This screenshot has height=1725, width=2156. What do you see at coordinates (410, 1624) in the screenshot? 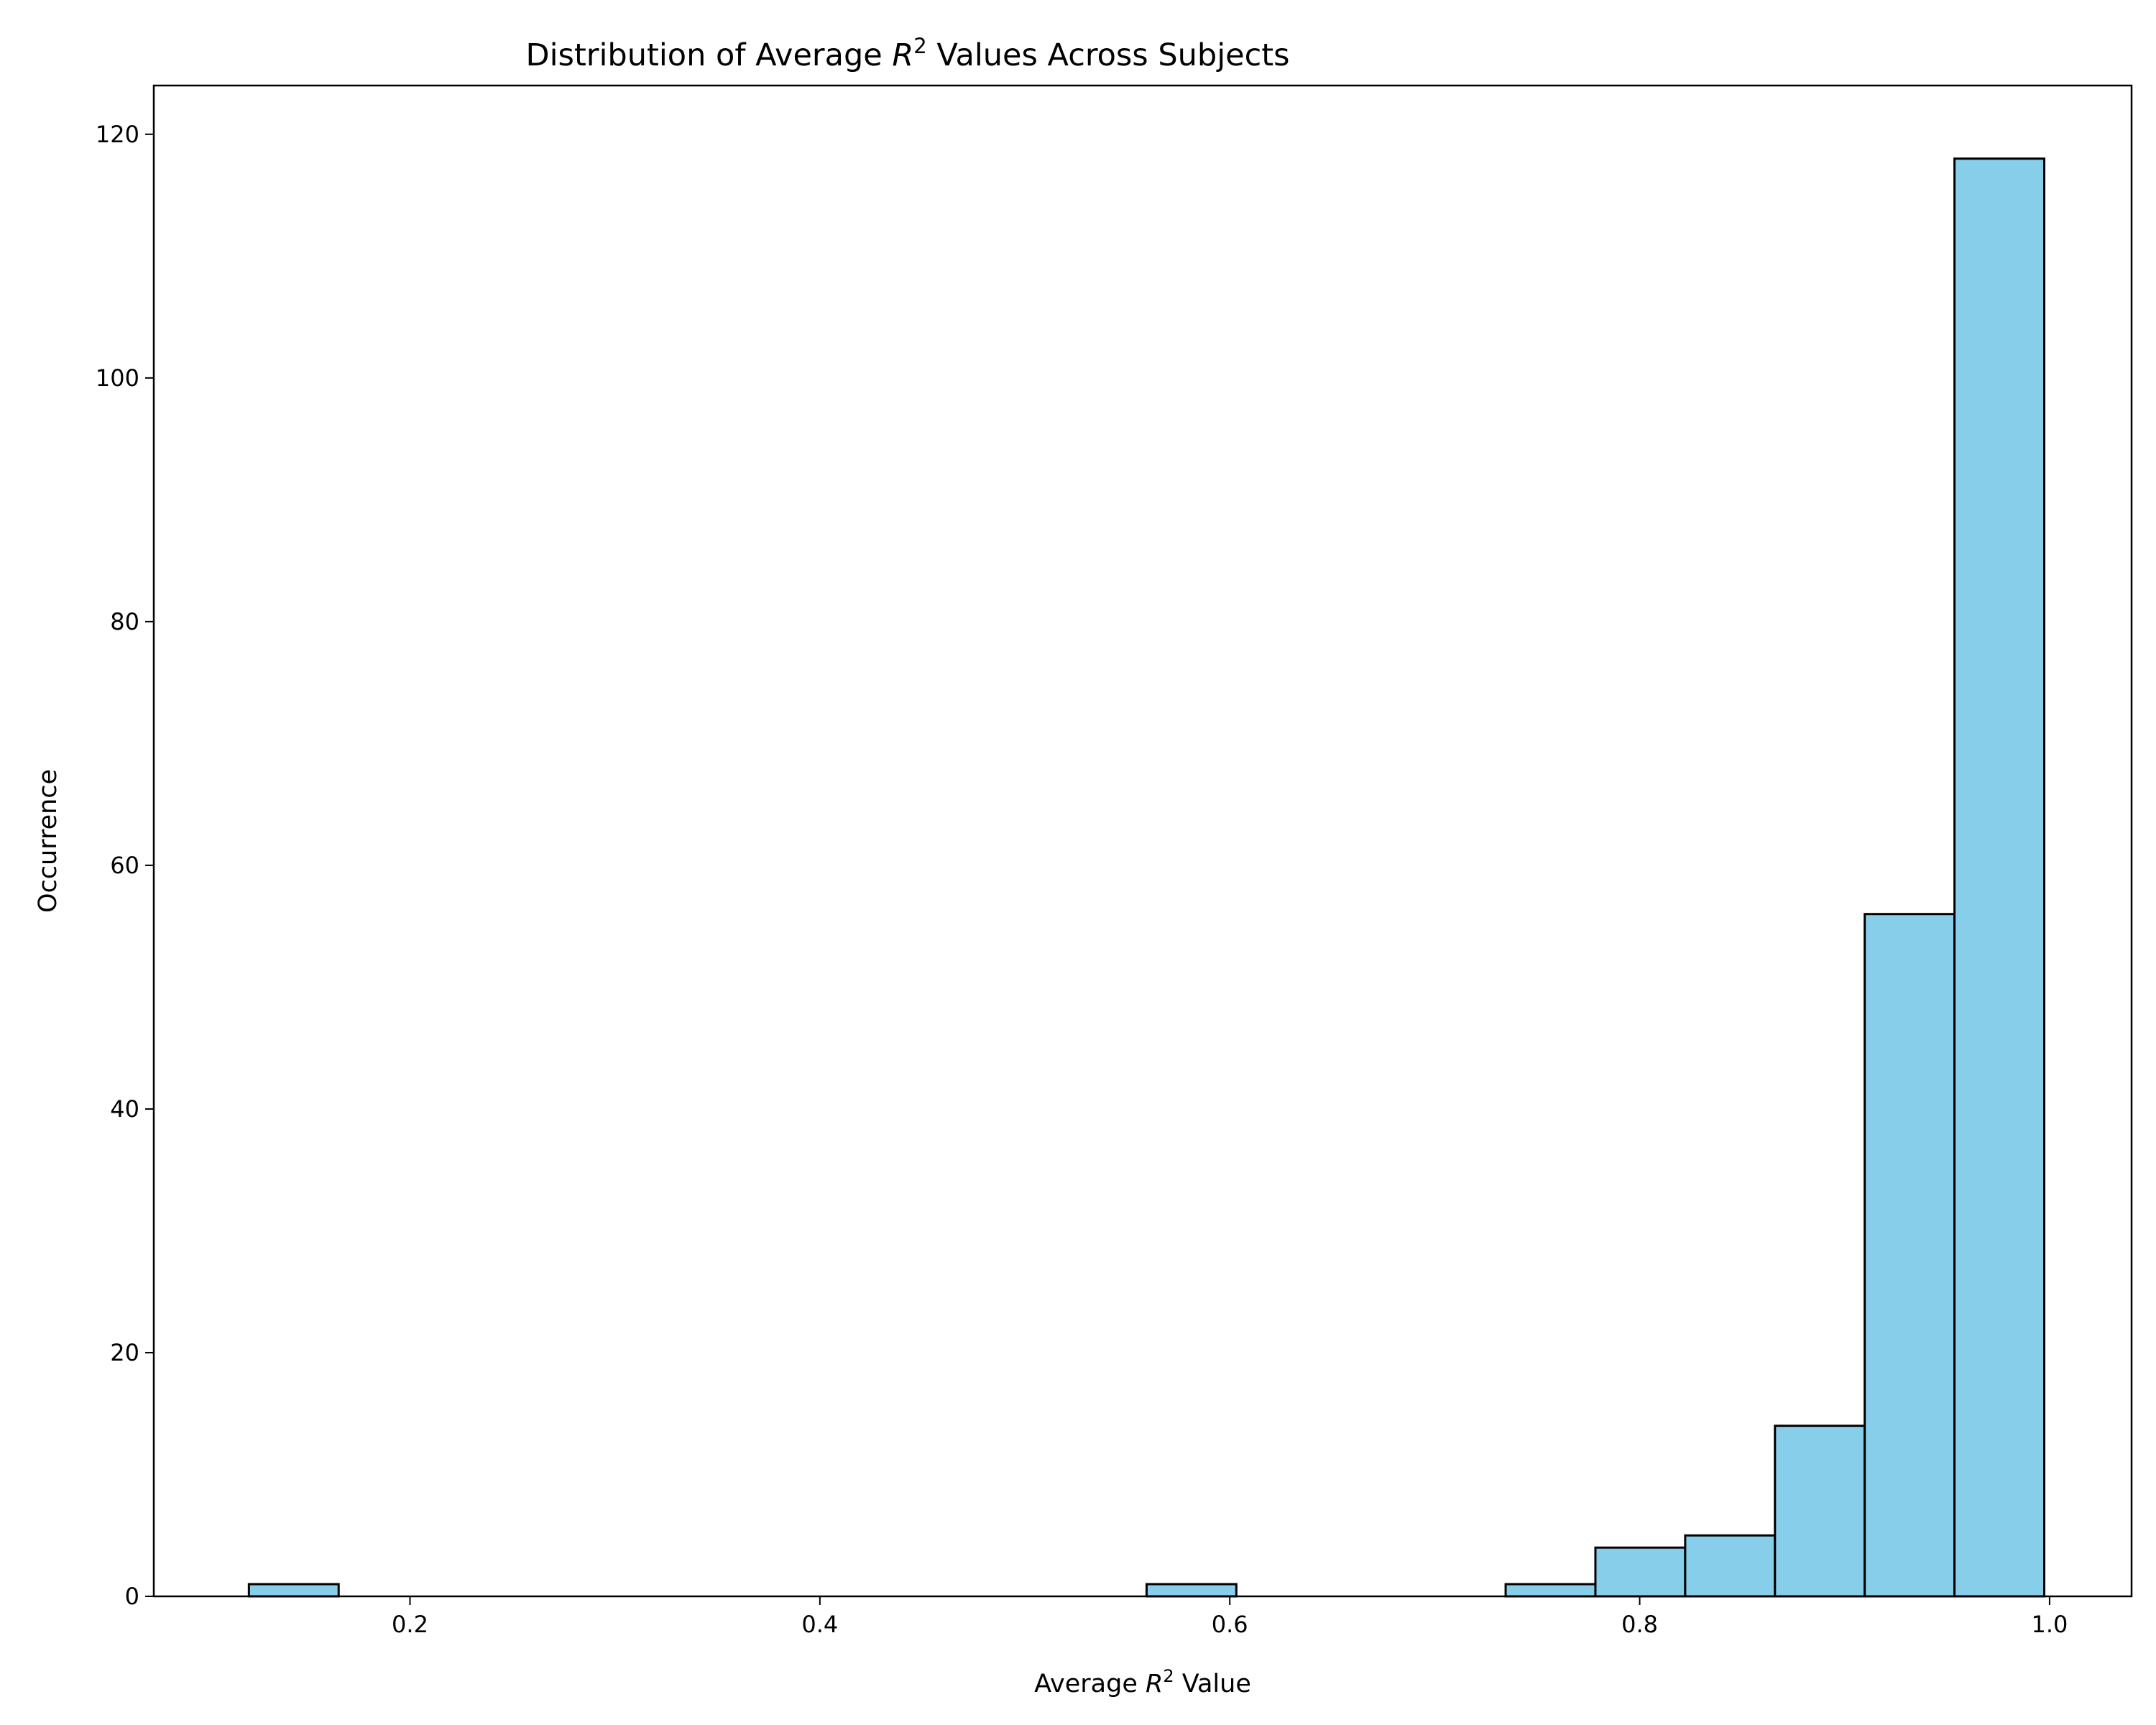
I see `x-tick-label: 0.2` at bounding box center [410, 1624].